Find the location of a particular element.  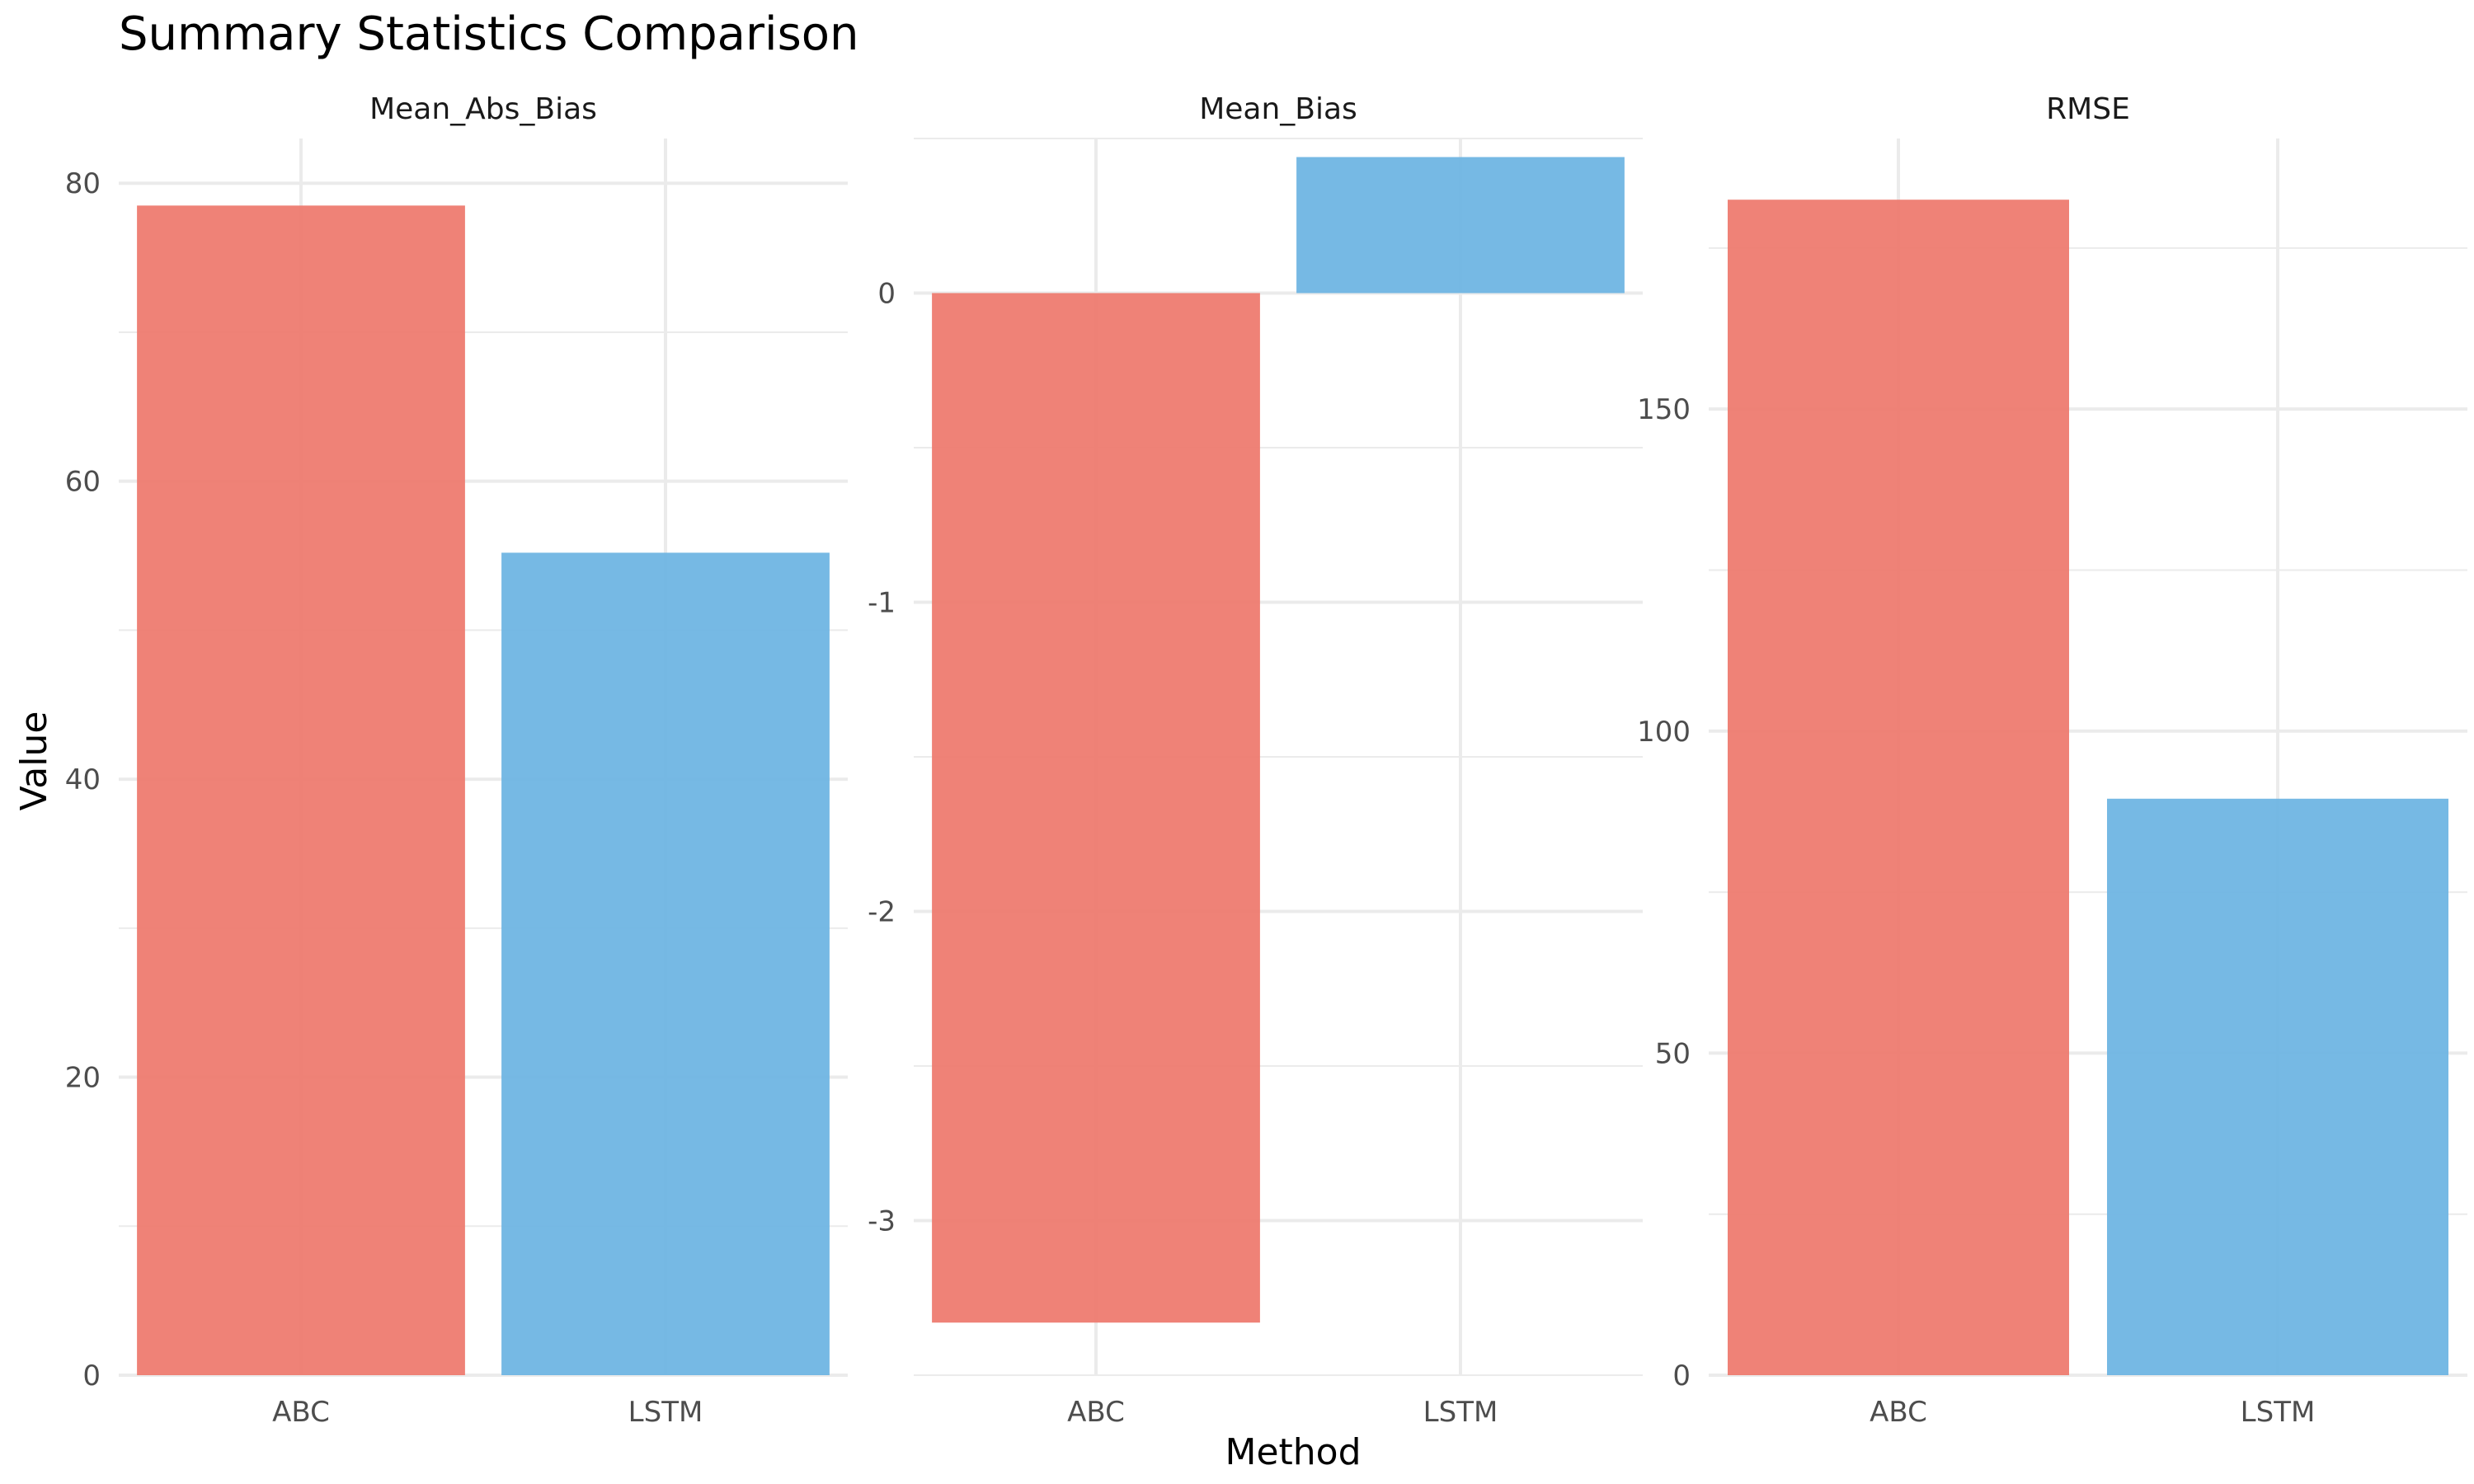

facet-strip-label: RMSE is located at coordinates (2088, 109).